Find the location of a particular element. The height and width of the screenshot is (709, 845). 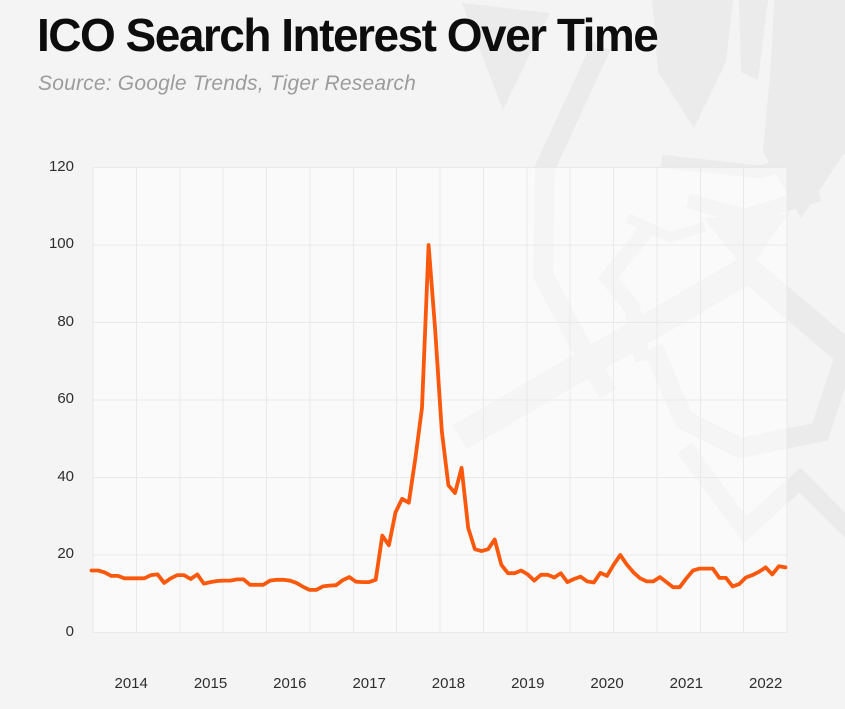

y-axis-tick-label: 100 is located at coordinates (61, 243).